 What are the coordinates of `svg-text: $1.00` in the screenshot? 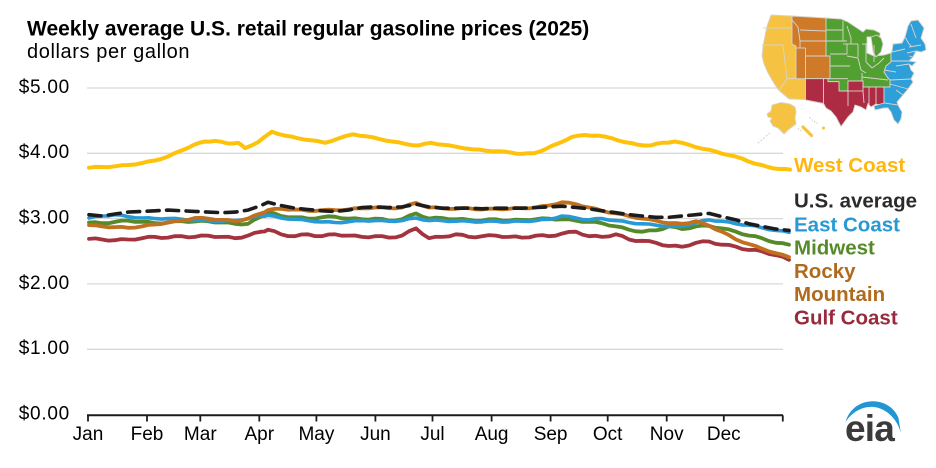 It's located at (44, 348).